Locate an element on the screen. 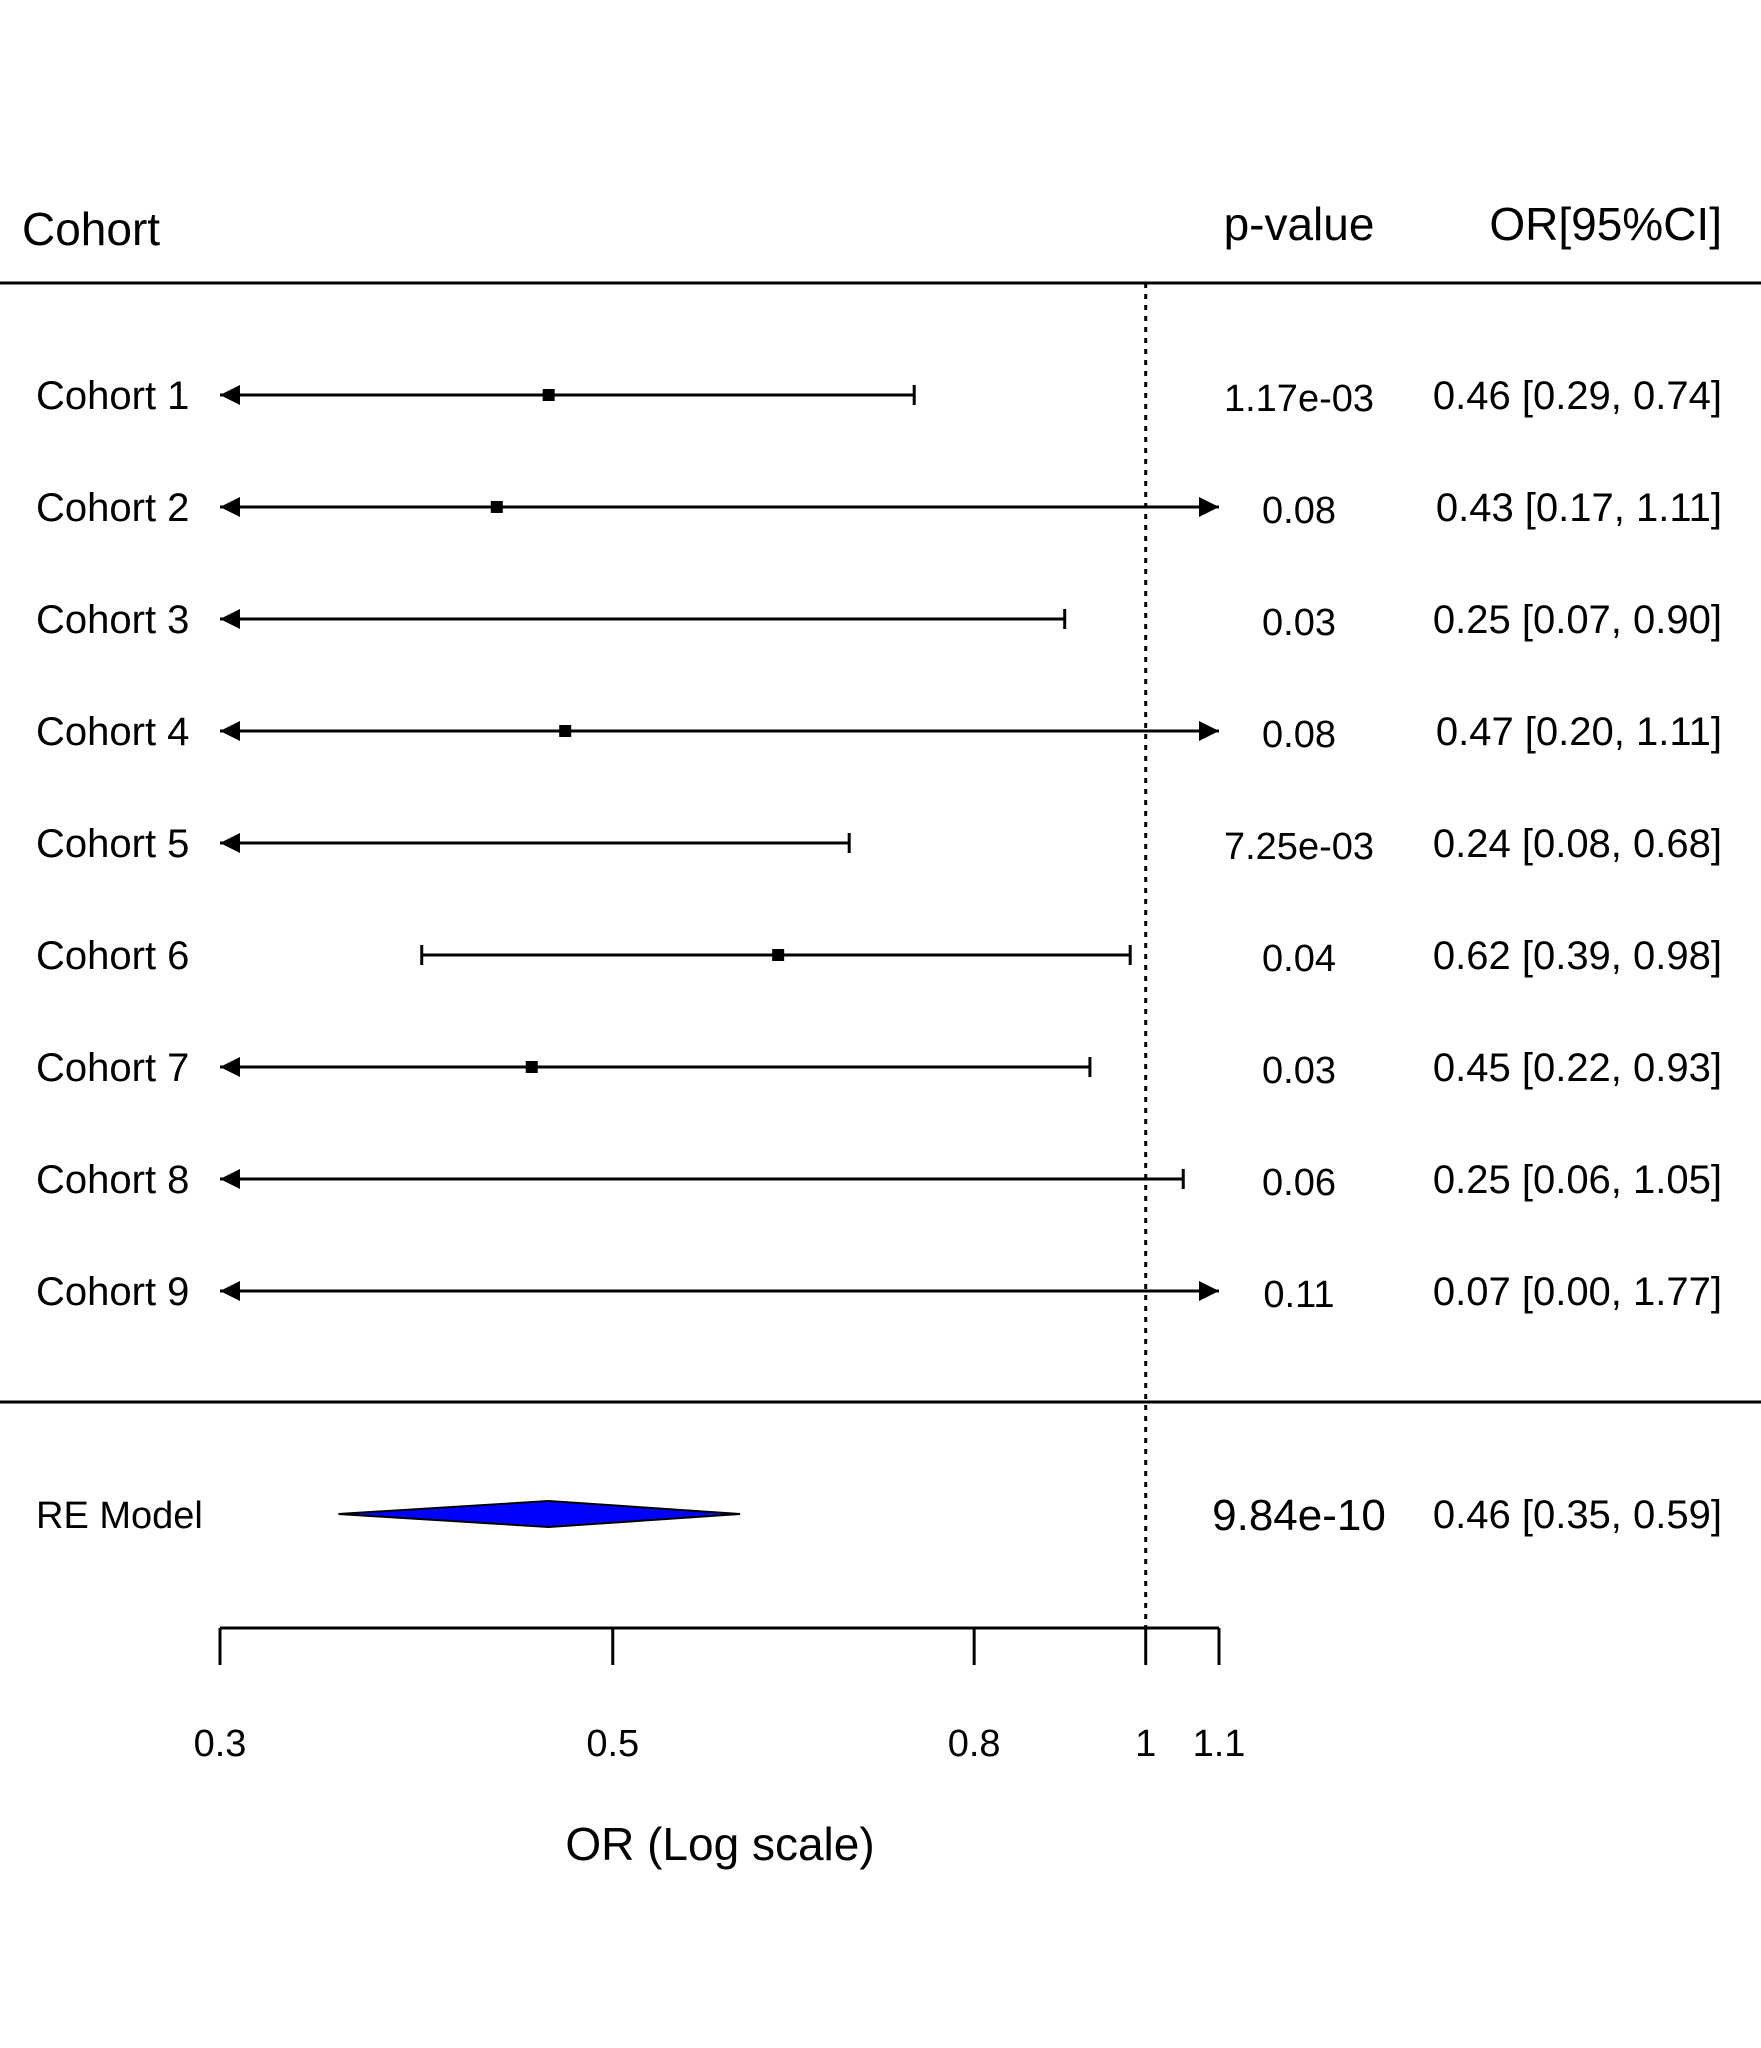 Image resolution: width=1761 pixels, height=2048 pixels. study-label: Cohort 1 is located at coordinates (112, 396).